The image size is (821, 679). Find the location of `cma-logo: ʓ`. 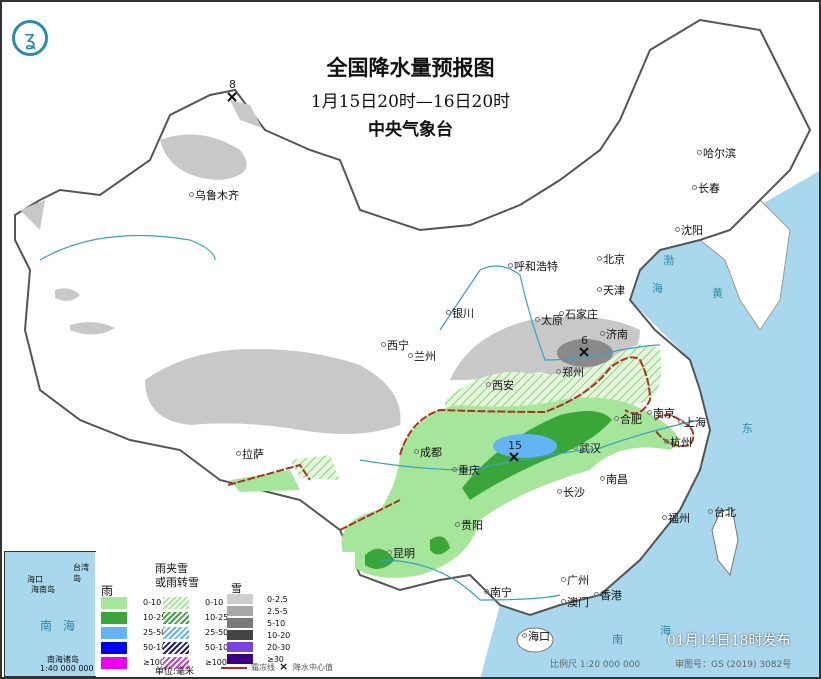

cma-logo: ʓ is located at coordinates (30, 38).